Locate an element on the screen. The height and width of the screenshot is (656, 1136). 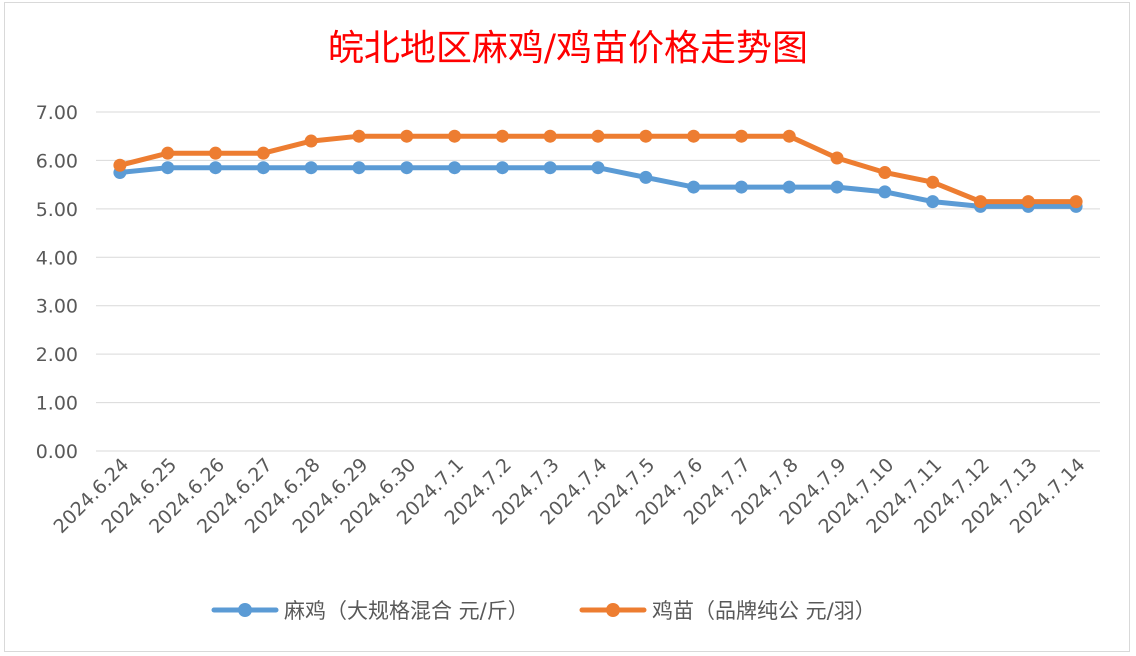
chart-title: 皖北地区麻鸡/鸡苗价格走势图 is located at coordinates (568, 48).